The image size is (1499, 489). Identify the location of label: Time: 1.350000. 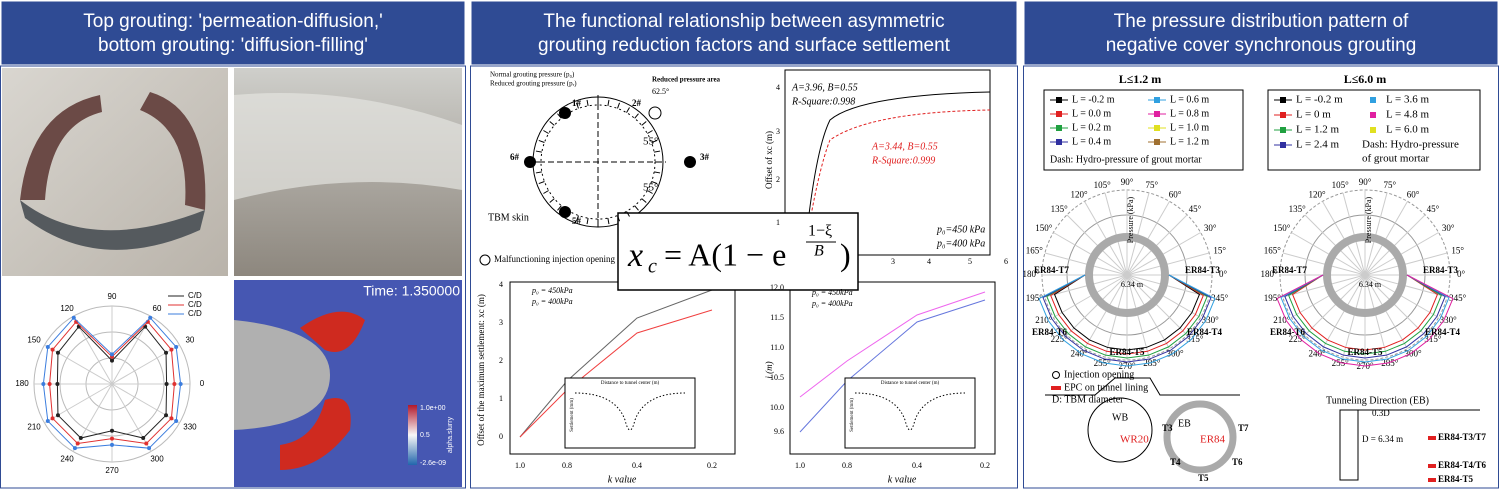
(411, 291).